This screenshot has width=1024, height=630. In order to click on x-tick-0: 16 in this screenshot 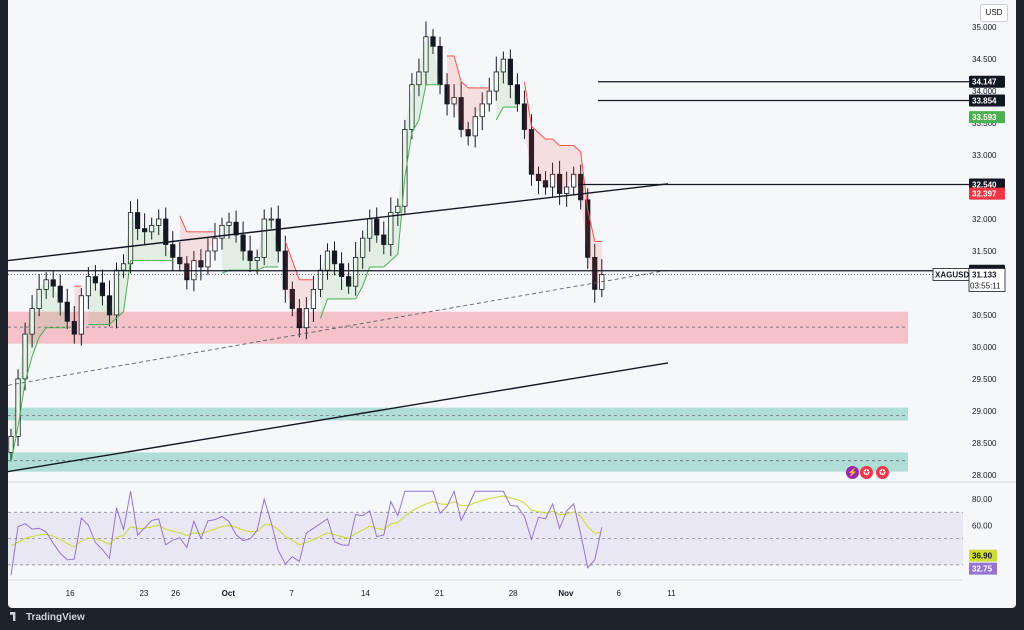, I will do `click(70, 593)`.